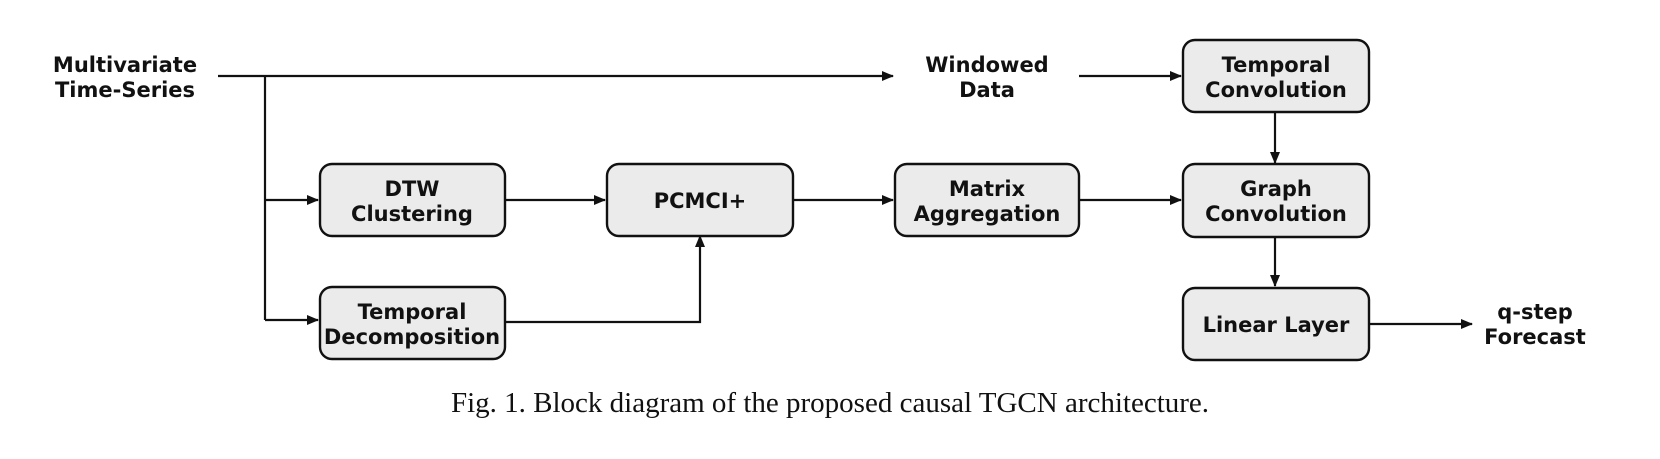 The height and width of the screenshot is (459, 1660). Describe the element at coordinates (125, 90) in the screenshot. I see `multivariate-label-line2: Time-Series` at that location.